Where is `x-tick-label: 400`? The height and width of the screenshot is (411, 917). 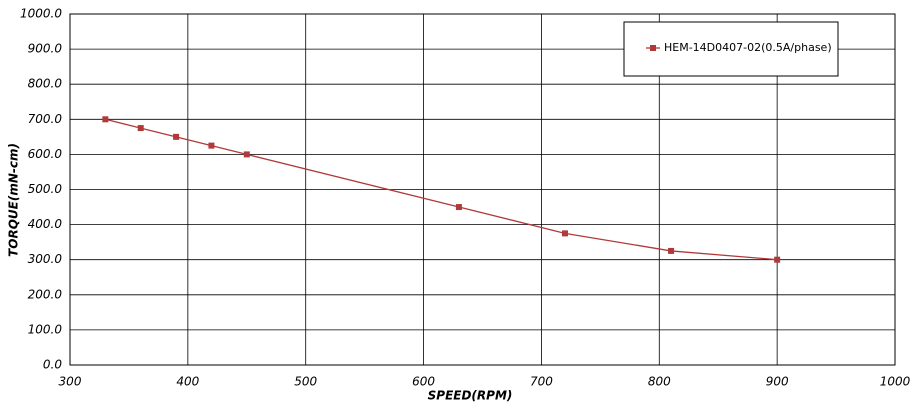
x-tick-label: 400 is located at coordinates (187, 382).